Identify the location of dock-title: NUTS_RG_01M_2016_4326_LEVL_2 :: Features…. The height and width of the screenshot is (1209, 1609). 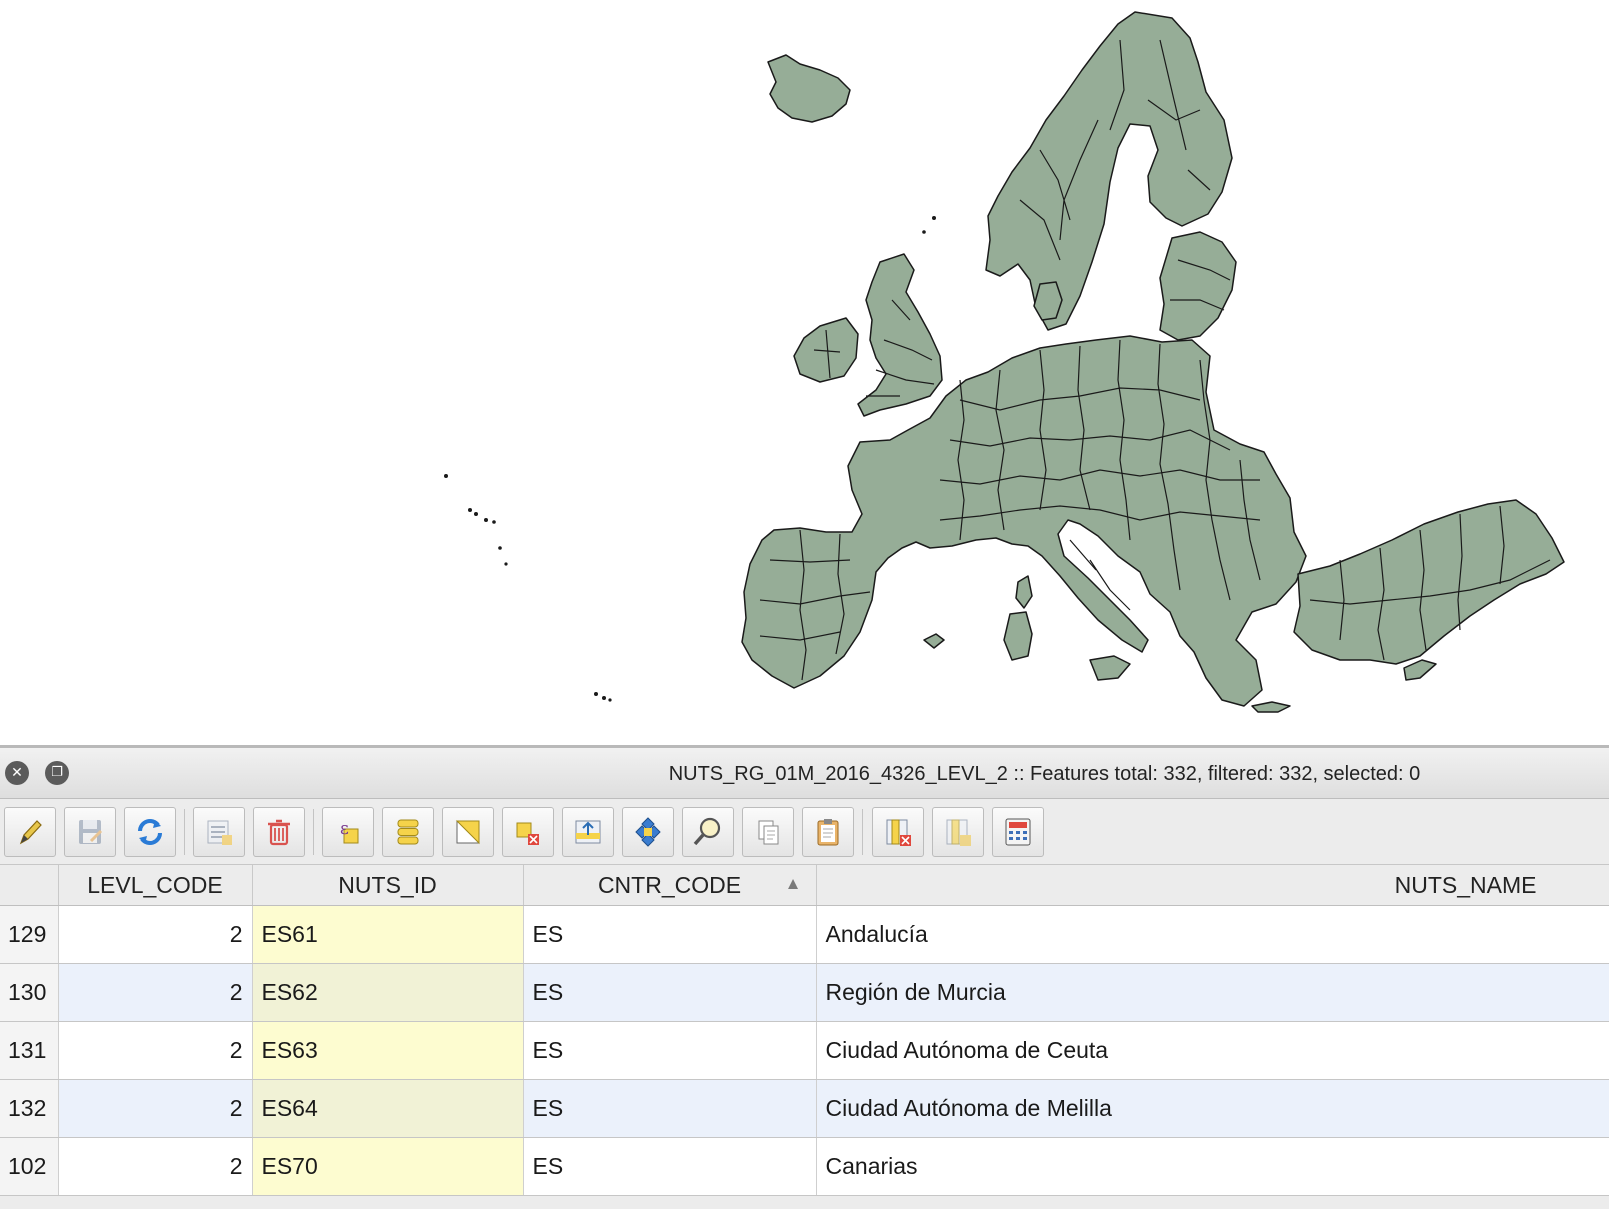
(1044, 774).